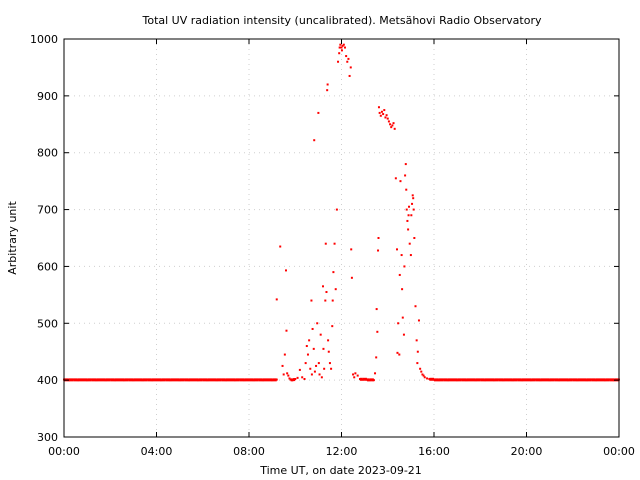  What do you see at coordinates (157, 451) in the screenshot?
I see `x-tick-label: 04:00` at bounding box center [157, 451].